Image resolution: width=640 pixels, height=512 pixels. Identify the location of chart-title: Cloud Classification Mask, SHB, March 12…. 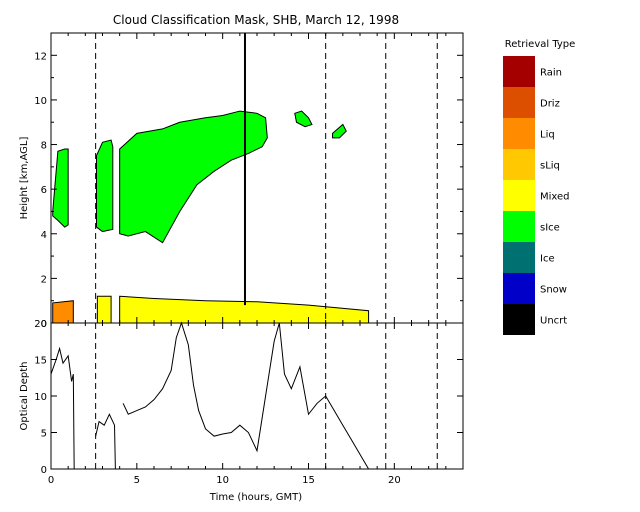
(256, 20).